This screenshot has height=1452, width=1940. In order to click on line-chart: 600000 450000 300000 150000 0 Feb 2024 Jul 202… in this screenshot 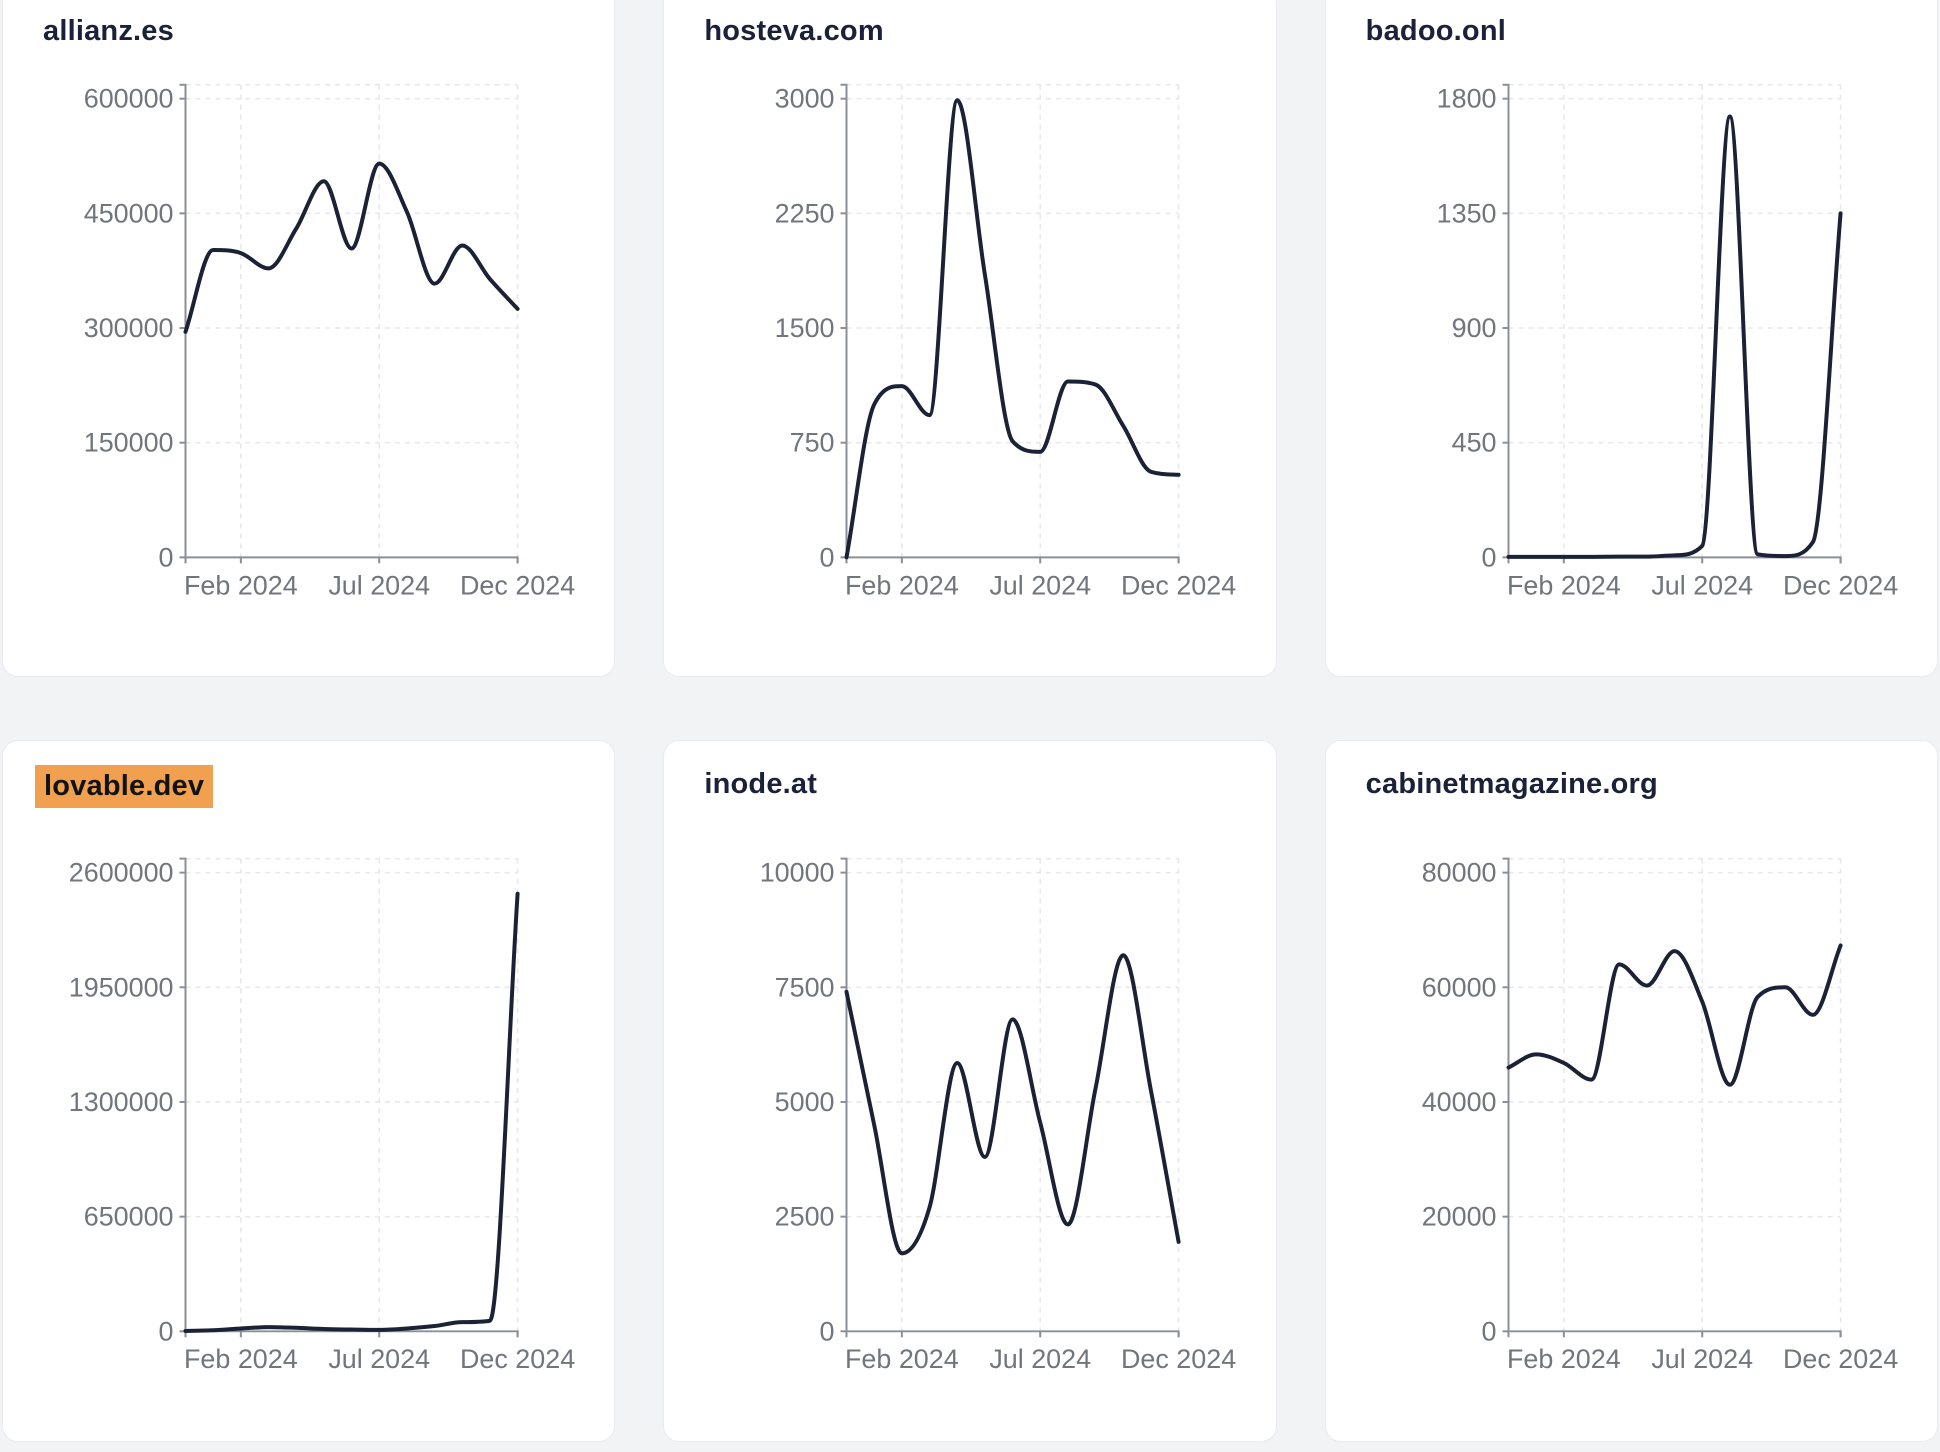, I will do `click(329, 342)`.